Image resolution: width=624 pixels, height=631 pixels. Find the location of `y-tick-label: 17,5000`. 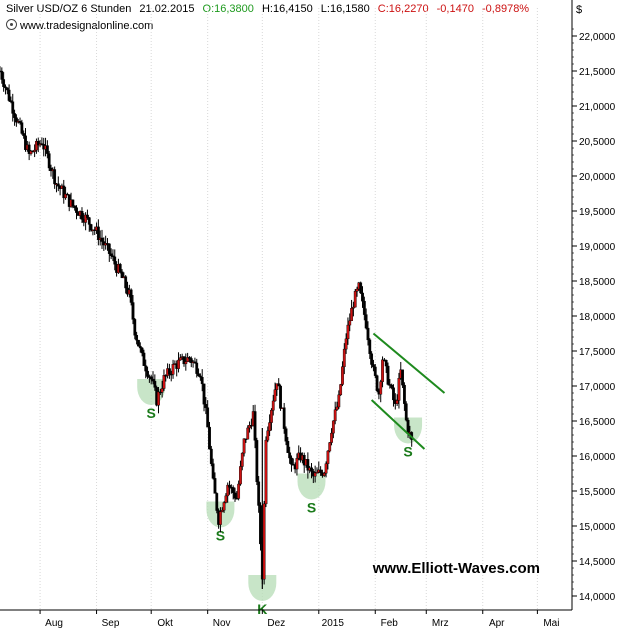

y-tick-label: 17,5000 is located at coordinates (597, 352).